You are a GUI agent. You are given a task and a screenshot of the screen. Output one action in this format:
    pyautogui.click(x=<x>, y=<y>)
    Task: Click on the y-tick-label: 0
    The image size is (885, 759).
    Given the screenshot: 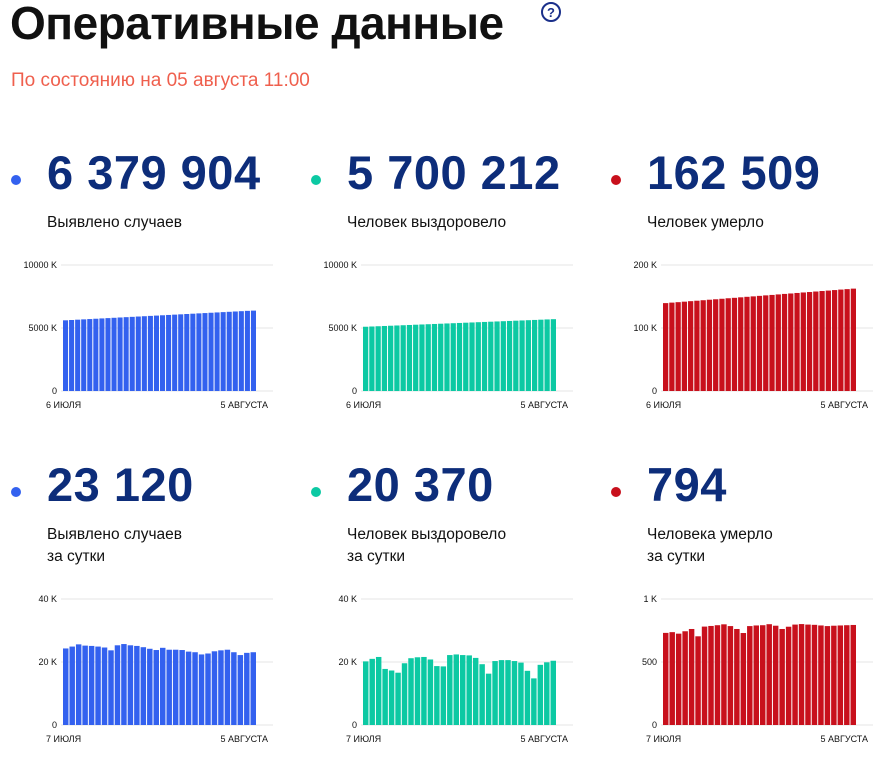 What is the action you would take?
    pyautogui.click(x=654, y=391)
    